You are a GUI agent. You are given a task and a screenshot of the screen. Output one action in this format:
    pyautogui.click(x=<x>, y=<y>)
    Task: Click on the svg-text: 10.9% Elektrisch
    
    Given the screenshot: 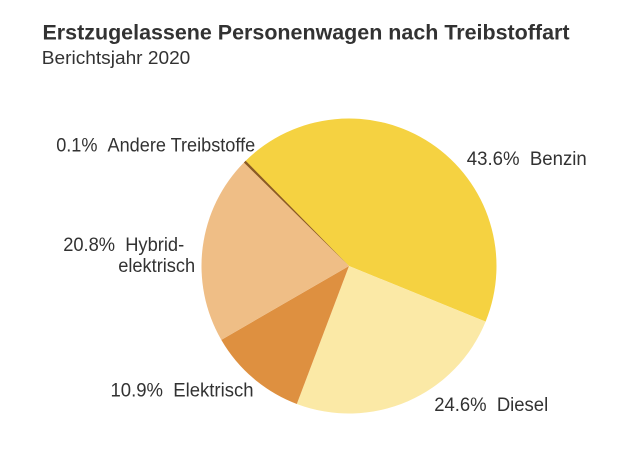 What is the action you would take?
    pyautogui.click(x=182, y=391)
    